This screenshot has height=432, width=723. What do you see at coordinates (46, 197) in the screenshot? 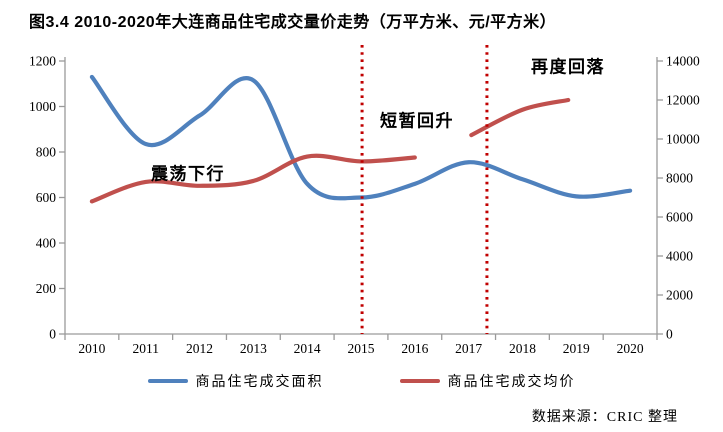
I see `y-axis-left-tick-label: 600` at bounding box center [46, 197].